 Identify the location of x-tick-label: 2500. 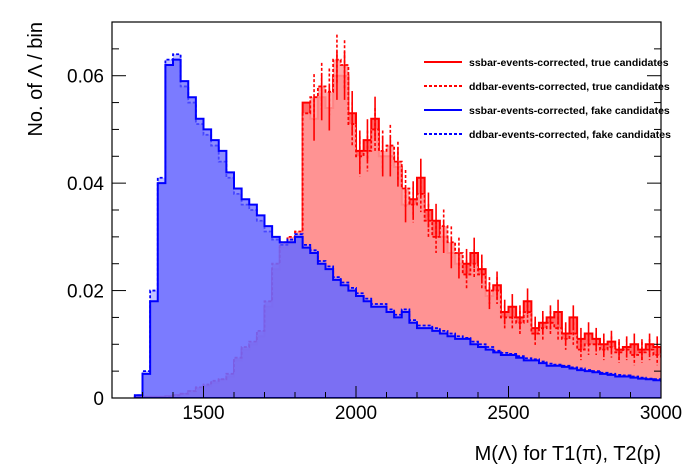
(508, 413).